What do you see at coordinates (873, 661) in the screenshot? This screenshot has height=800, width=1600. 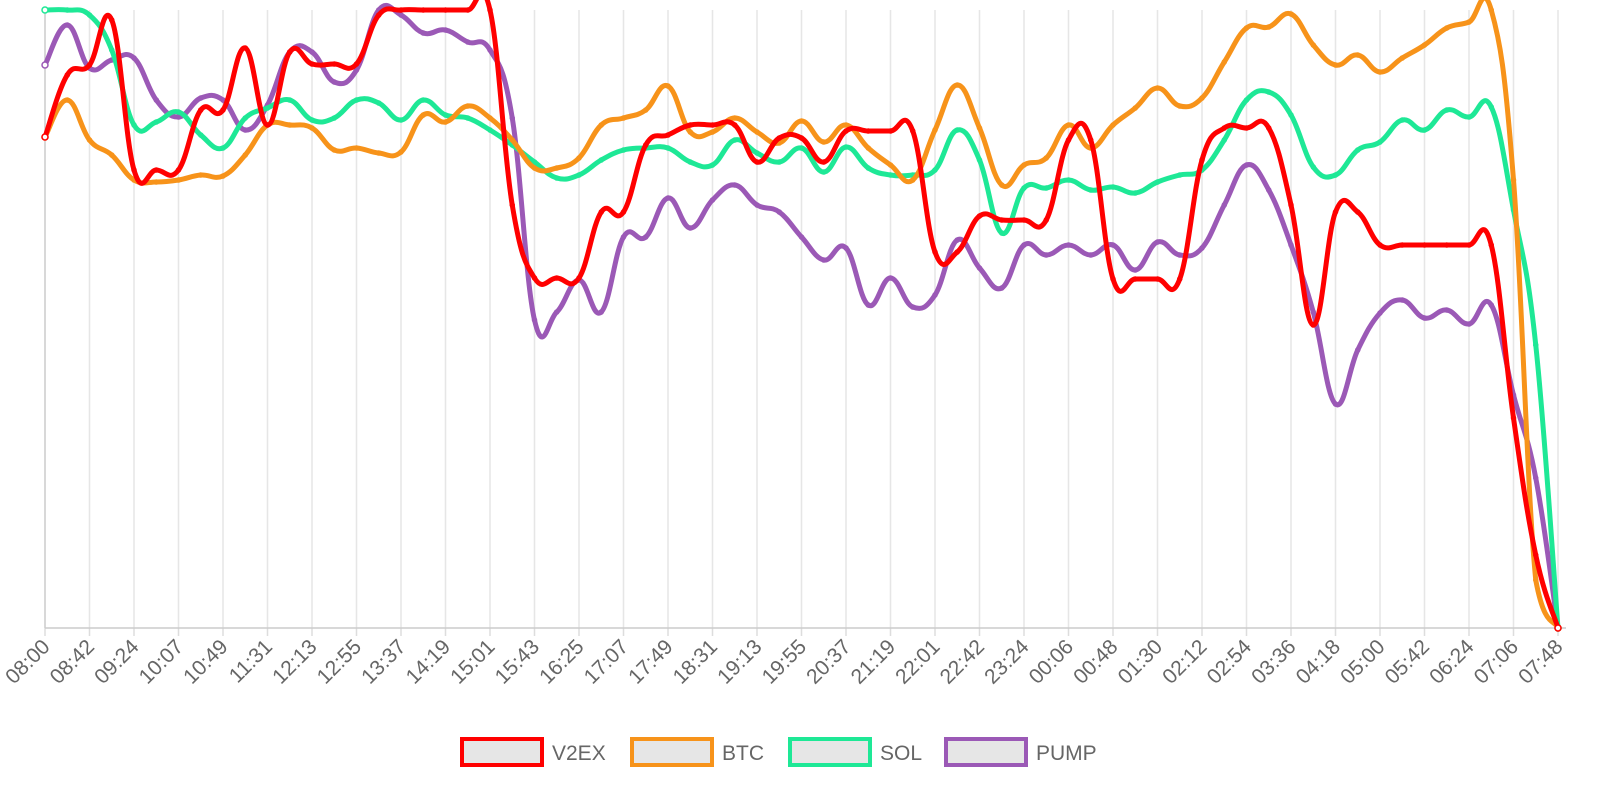 I see `x-tick-label: 21:19` at bounding box center [873, 661].